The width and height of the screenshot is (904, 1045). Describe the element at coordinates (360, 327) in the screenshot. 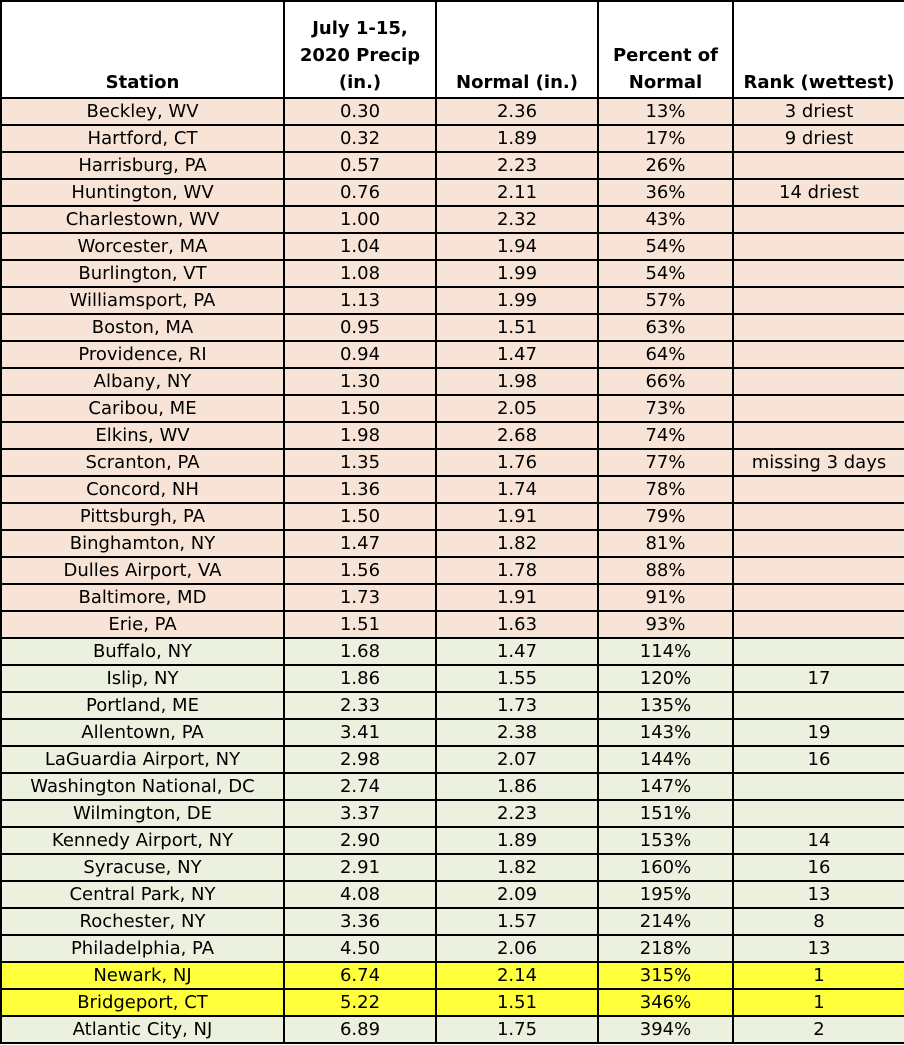

I see `cell-precip: 0.95` at that location.